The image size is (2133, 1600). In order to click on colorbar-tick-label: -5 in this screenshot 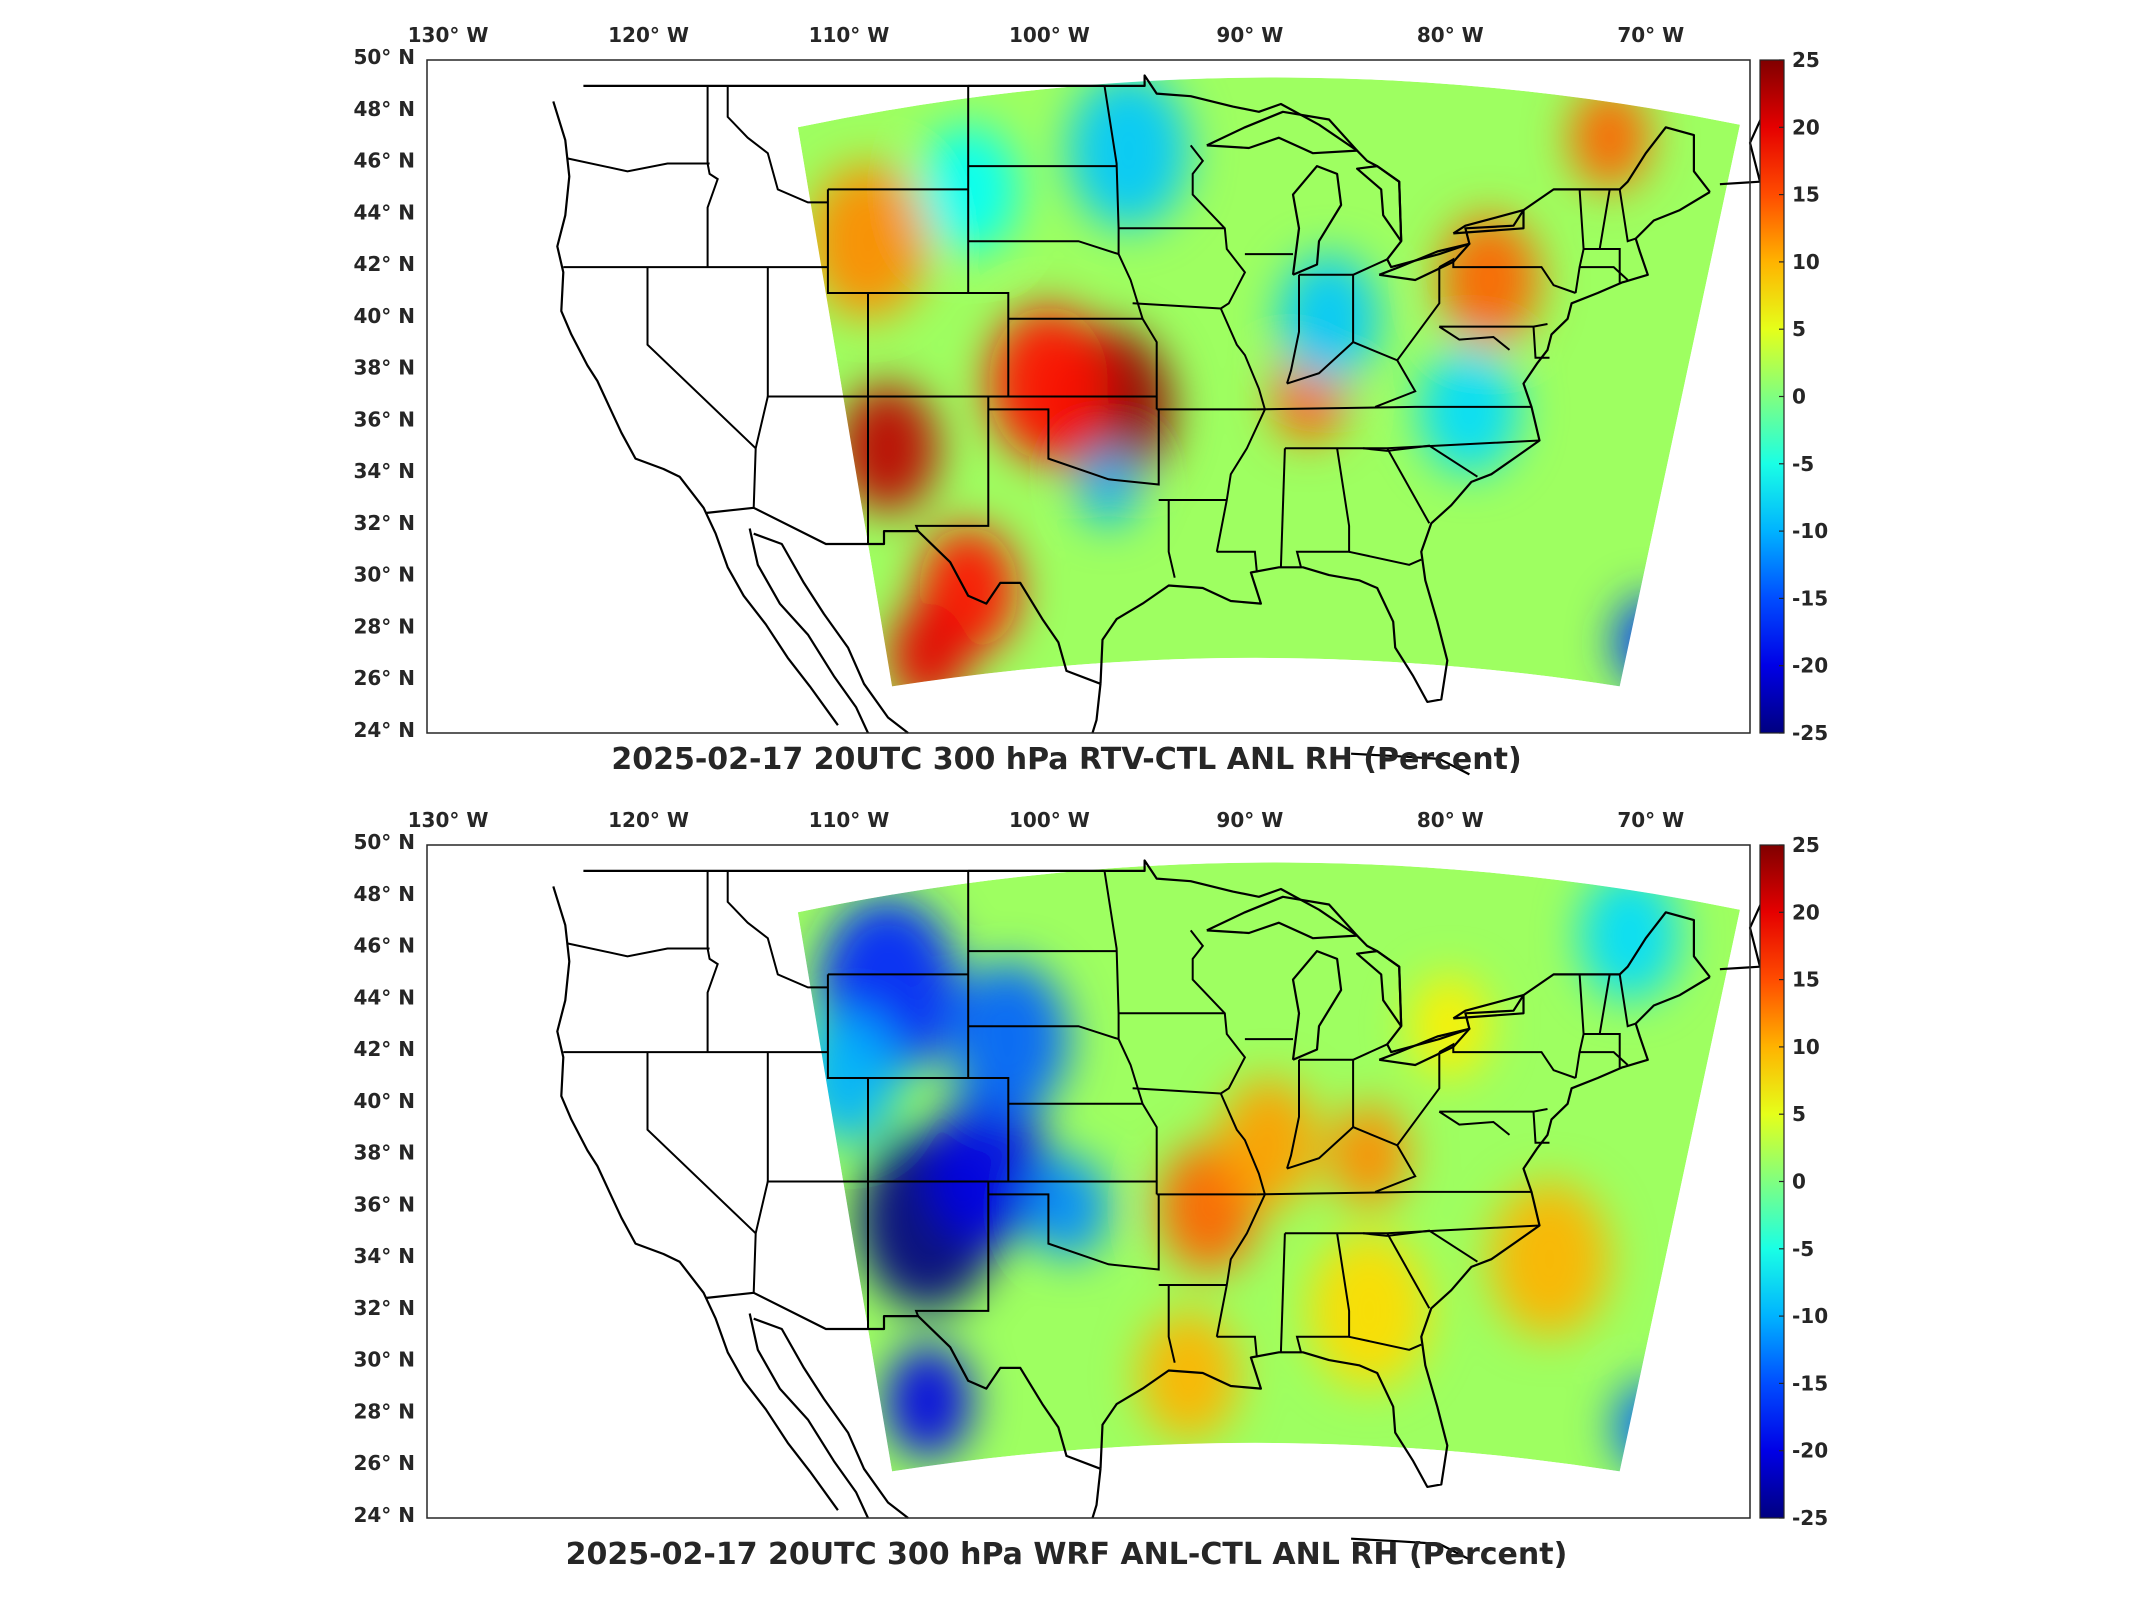, I will do `click(1803, 1249)`.